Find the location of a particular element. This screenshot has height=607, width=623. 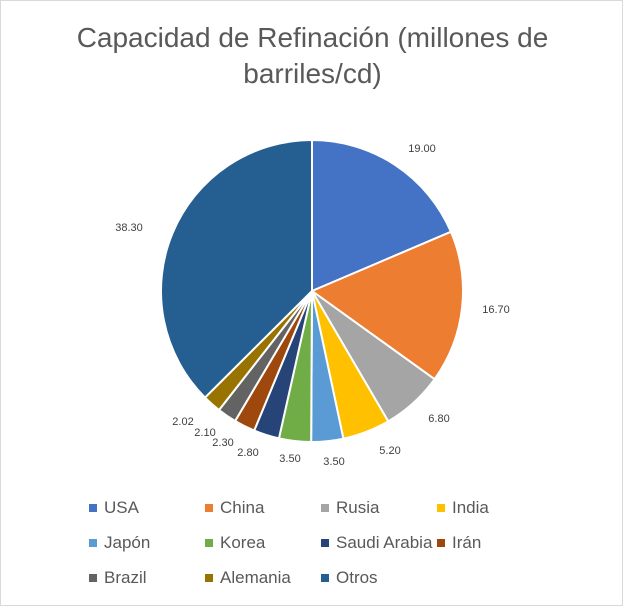

legend-label: Otros is located at coordinates (357, 577).